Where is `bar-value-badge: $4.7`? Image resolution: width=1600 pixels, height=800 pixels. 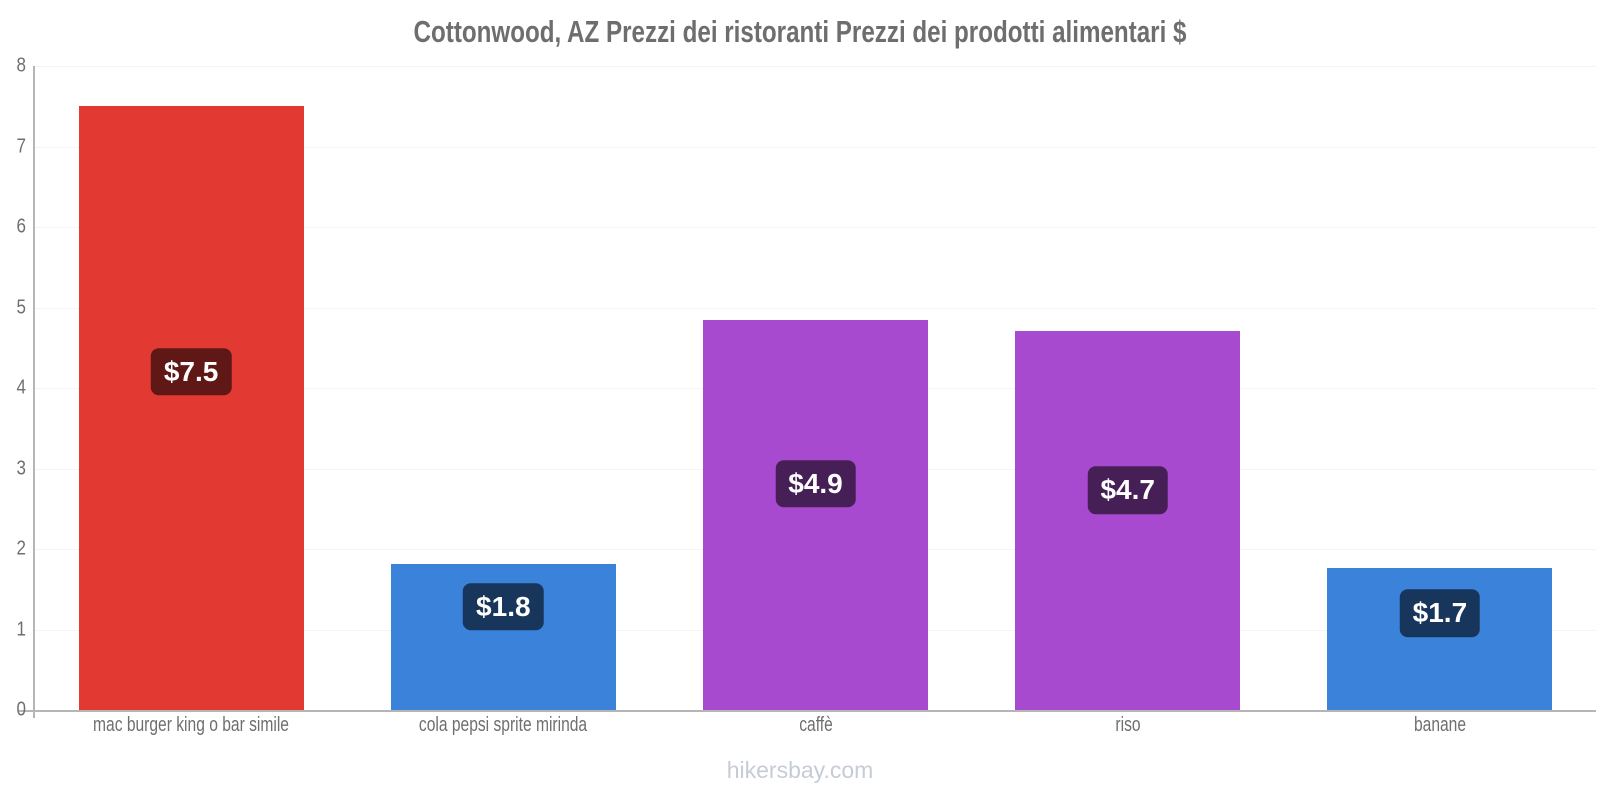
bar-value-badge: $4.7 is located at coordinates (1127, 490).